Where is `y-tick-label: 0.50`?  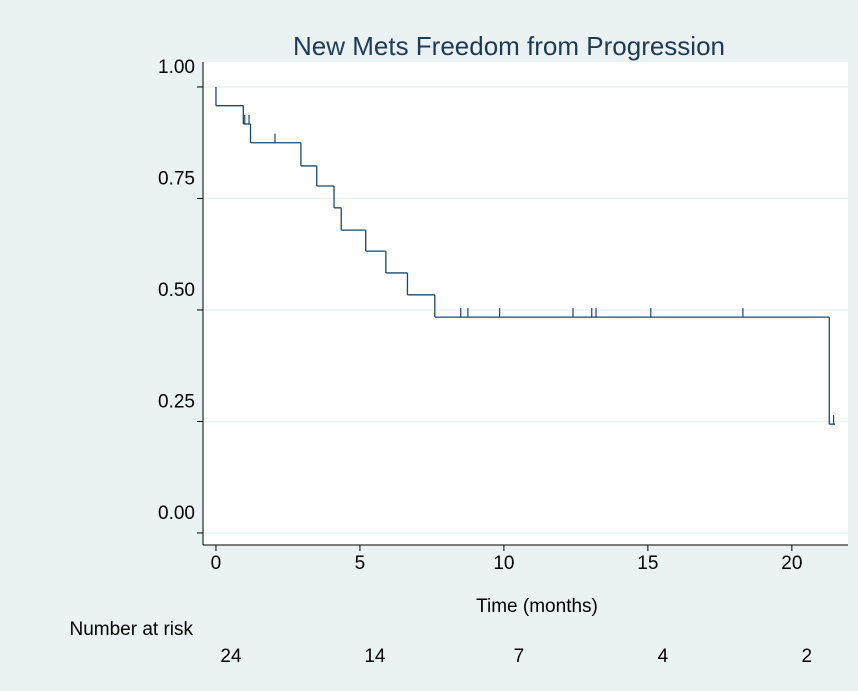 y-tick-label: 0.50 is located at coordinates (176, 290).